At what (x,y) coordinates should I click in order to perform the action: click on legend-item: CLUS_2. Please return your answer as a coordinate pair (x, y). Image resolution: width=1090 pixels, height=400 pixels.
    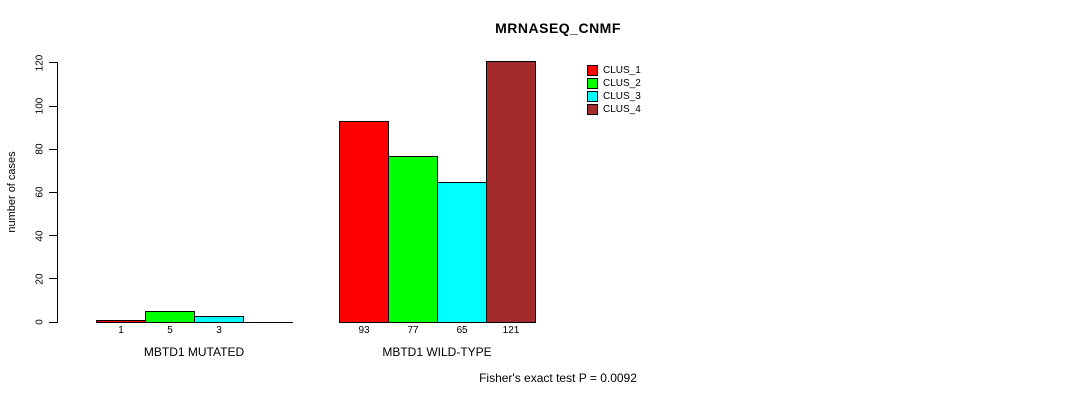
    Looking at the image, I should click on (614, 83).